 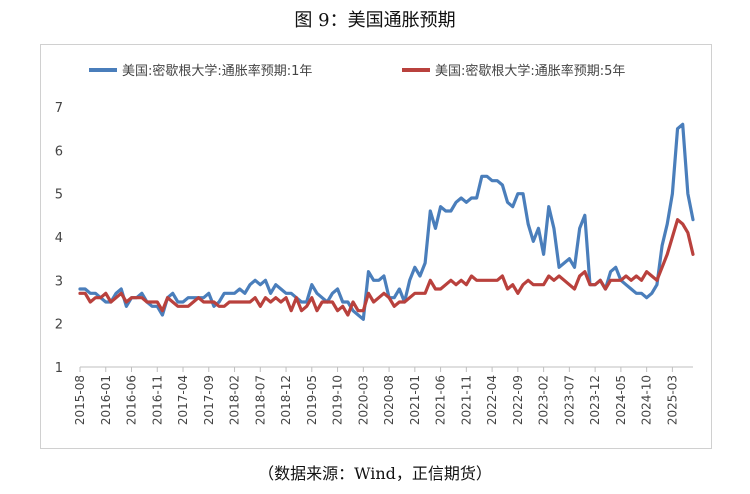 What do you see at coordinates (492, 400) in the screenshot?
I see `x-tick-label: 2022-04` at bounding box center [492, 400].